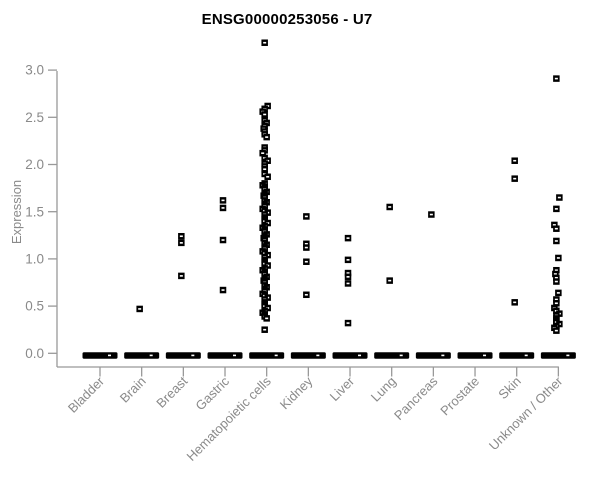 The image size is (600, 500). Describe the element at coordinates (383, 389) in the screenshot. I see `category-label: Lung` at that location.